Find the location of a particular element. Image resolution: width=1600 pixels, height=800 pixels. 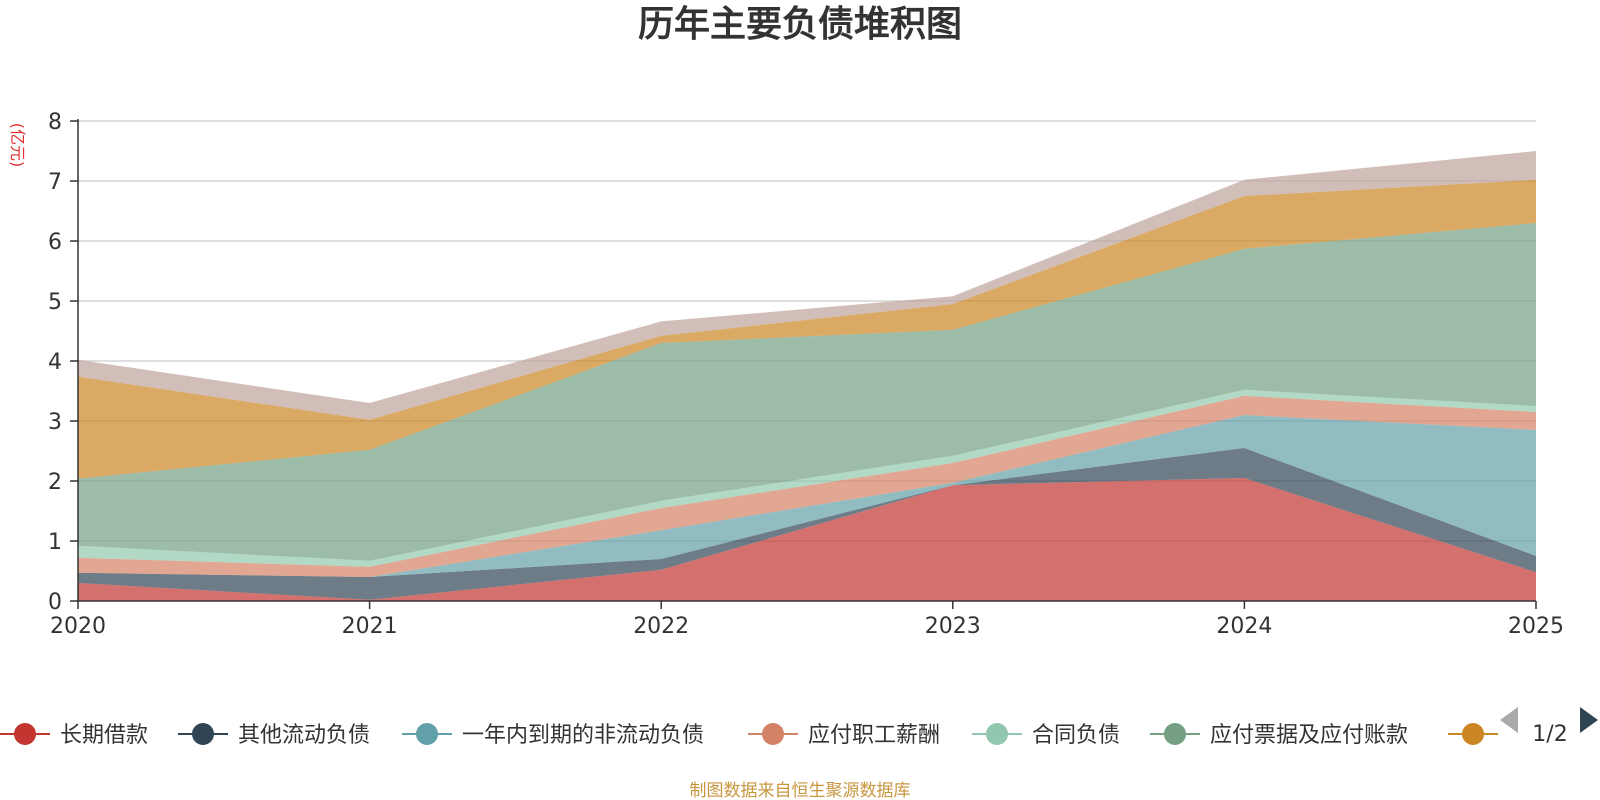

legend-item: 长期借款 is located at coordinates (74, 735).